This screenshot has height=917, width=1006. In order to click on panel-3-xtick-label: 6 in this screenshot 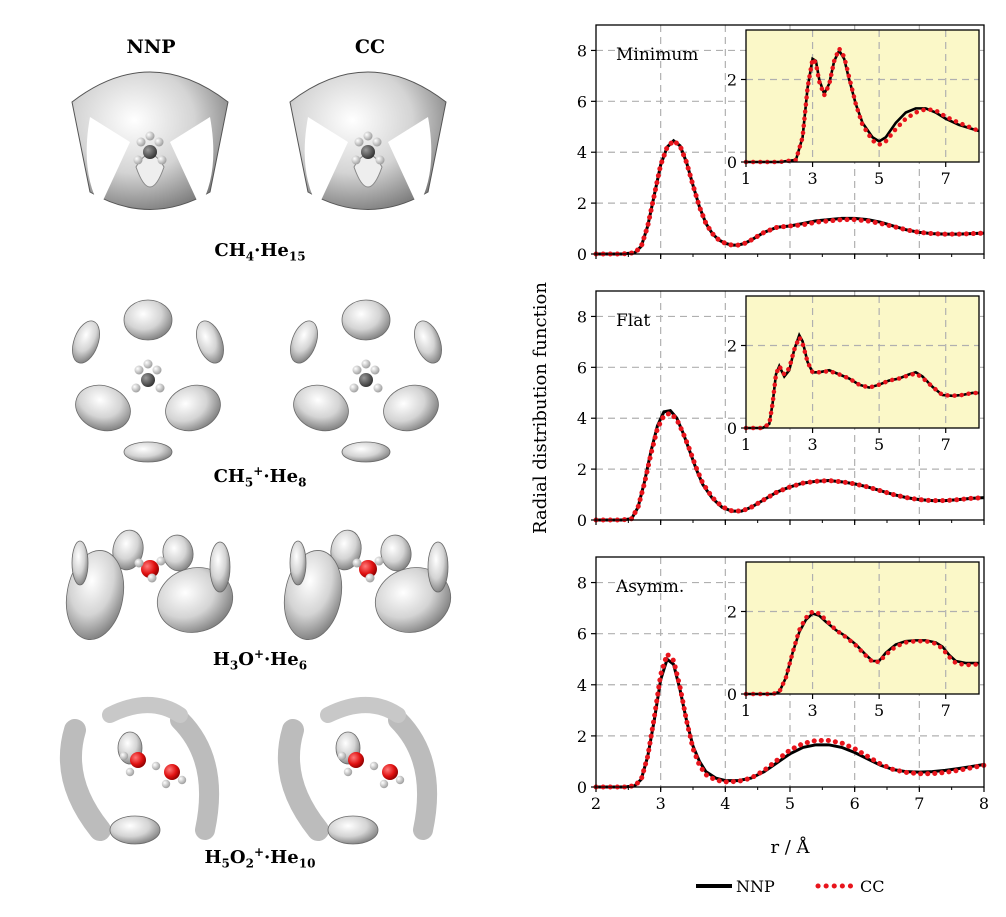, I will do `click(855, 803)`.